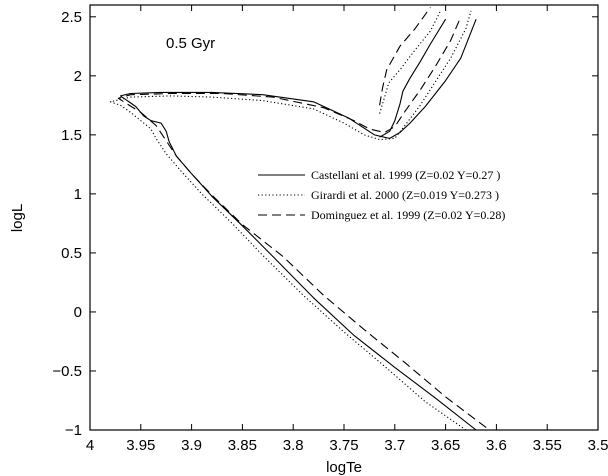 The height and width of the screenshot is (476, 608). What do you see at coordinates (78, 194) in the screenshot?
I see `y-tick-label: 1` at bounding box center [78, 194].